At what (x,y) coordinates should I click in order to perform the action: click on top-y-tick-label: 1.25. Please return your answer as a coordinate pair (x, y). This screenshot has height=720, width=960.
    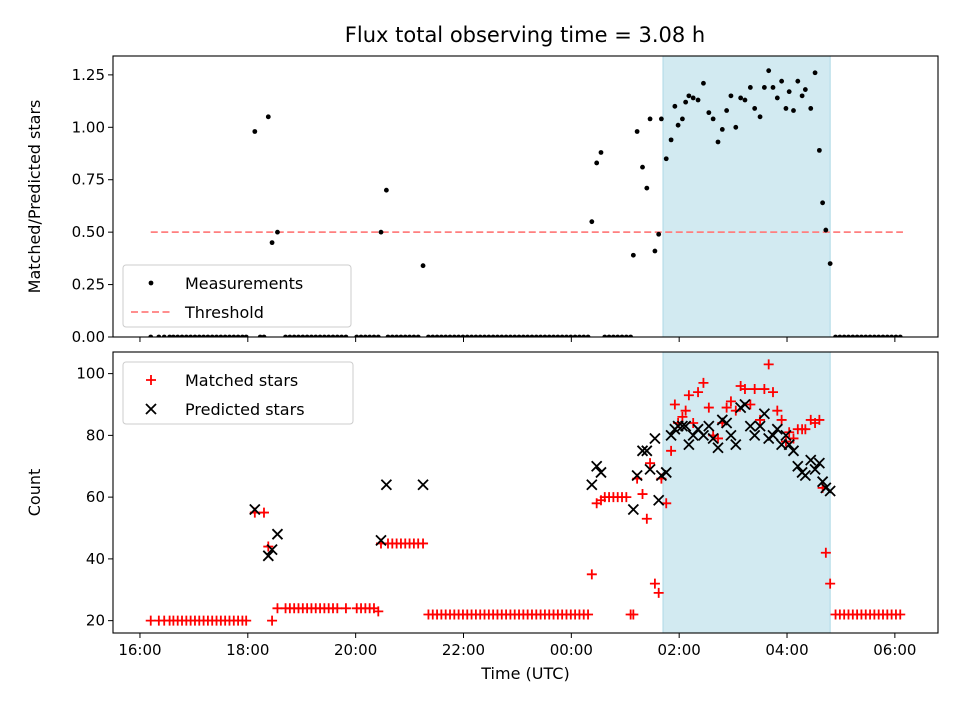
    Looking at the image, I should click on (88, 75).